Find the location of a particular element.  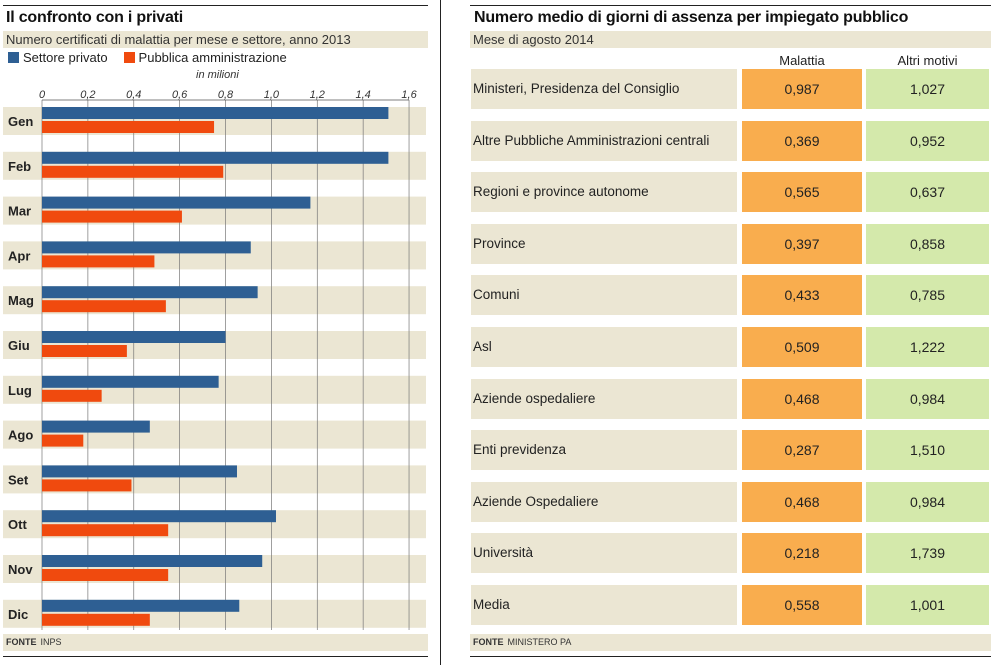

cell-malattia: 0,287 is located at coordinates (802, 450).